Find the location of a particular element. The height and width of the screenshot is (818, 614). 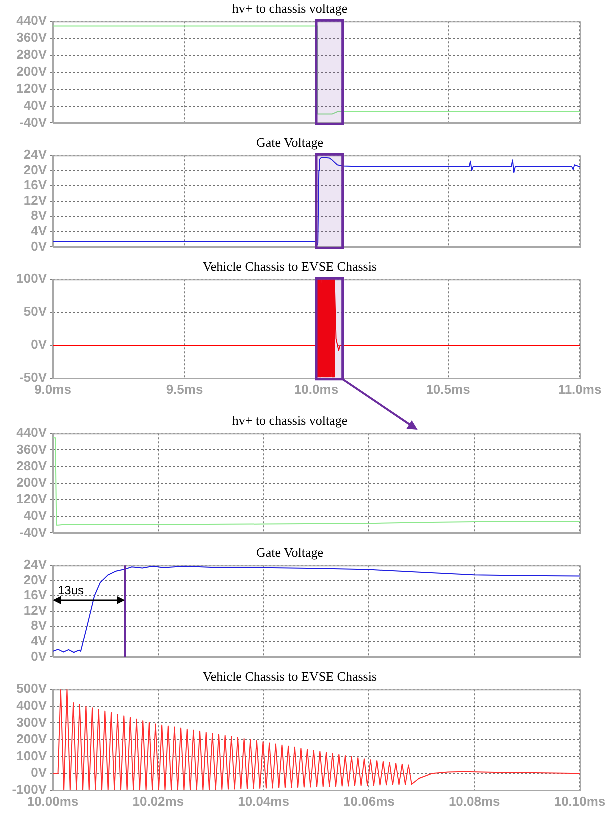

x-tick-label: 10.5ms is located at coordinates (448, 389).